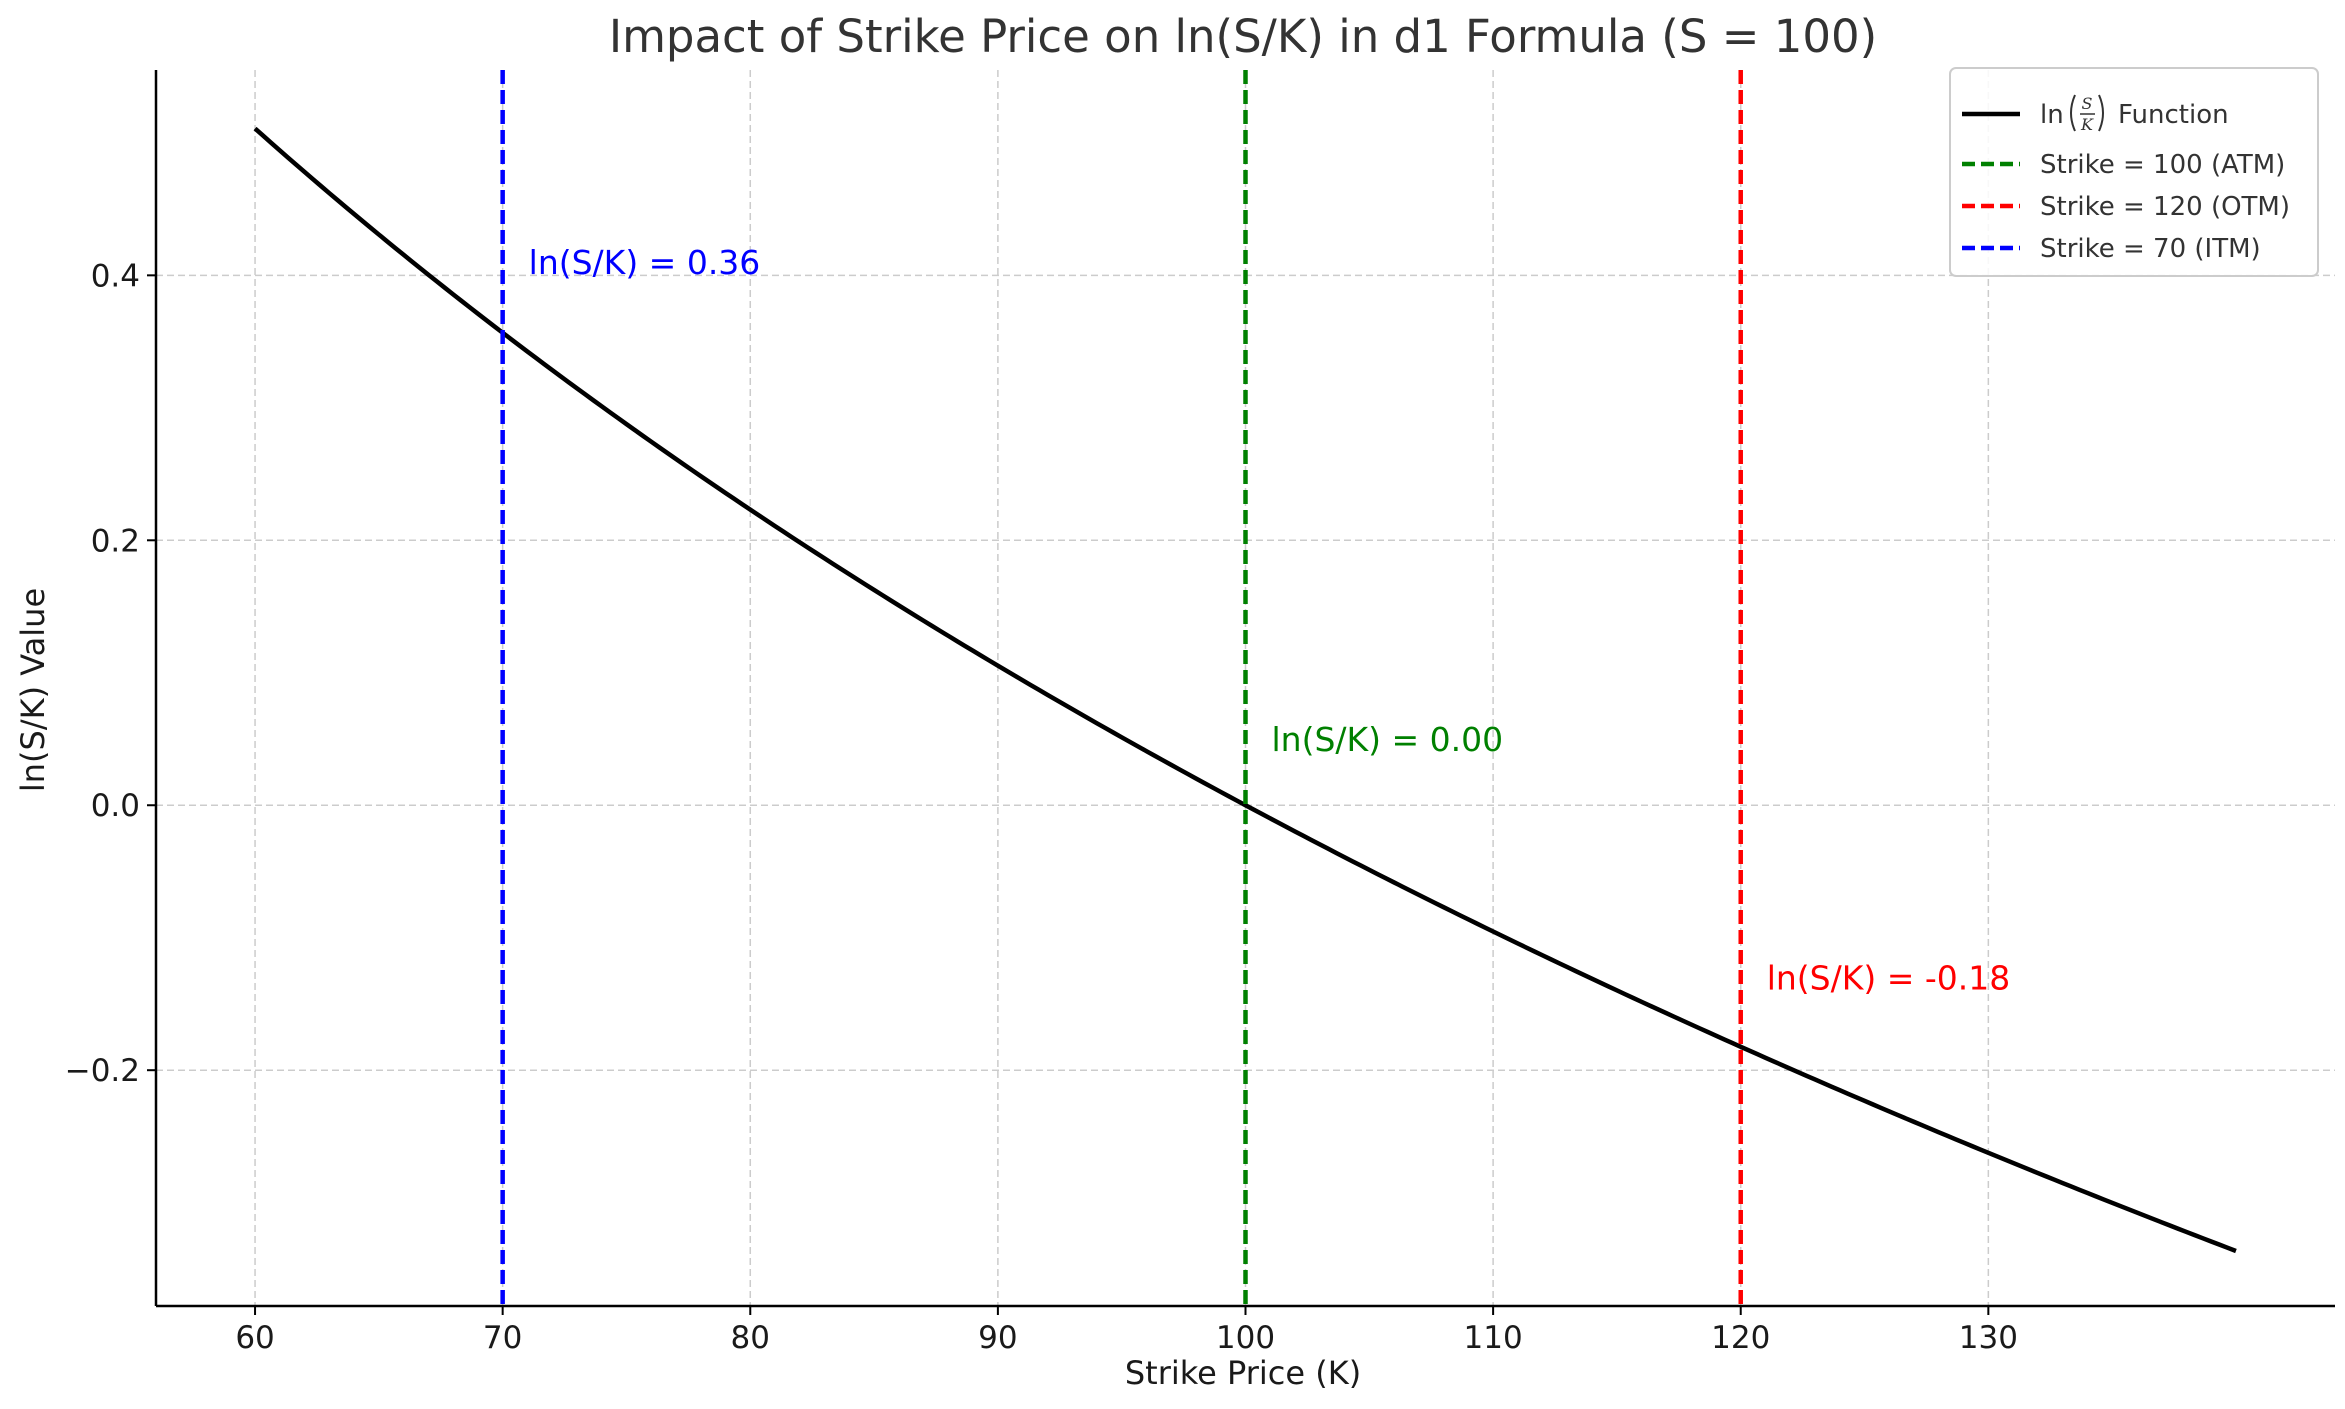 Image resolution: width=2345 pixels, height=1409 pixels. Describe the element at coordinates (115, 541) in the screenshot. I see `y-tick-label: 0.2` at that location.